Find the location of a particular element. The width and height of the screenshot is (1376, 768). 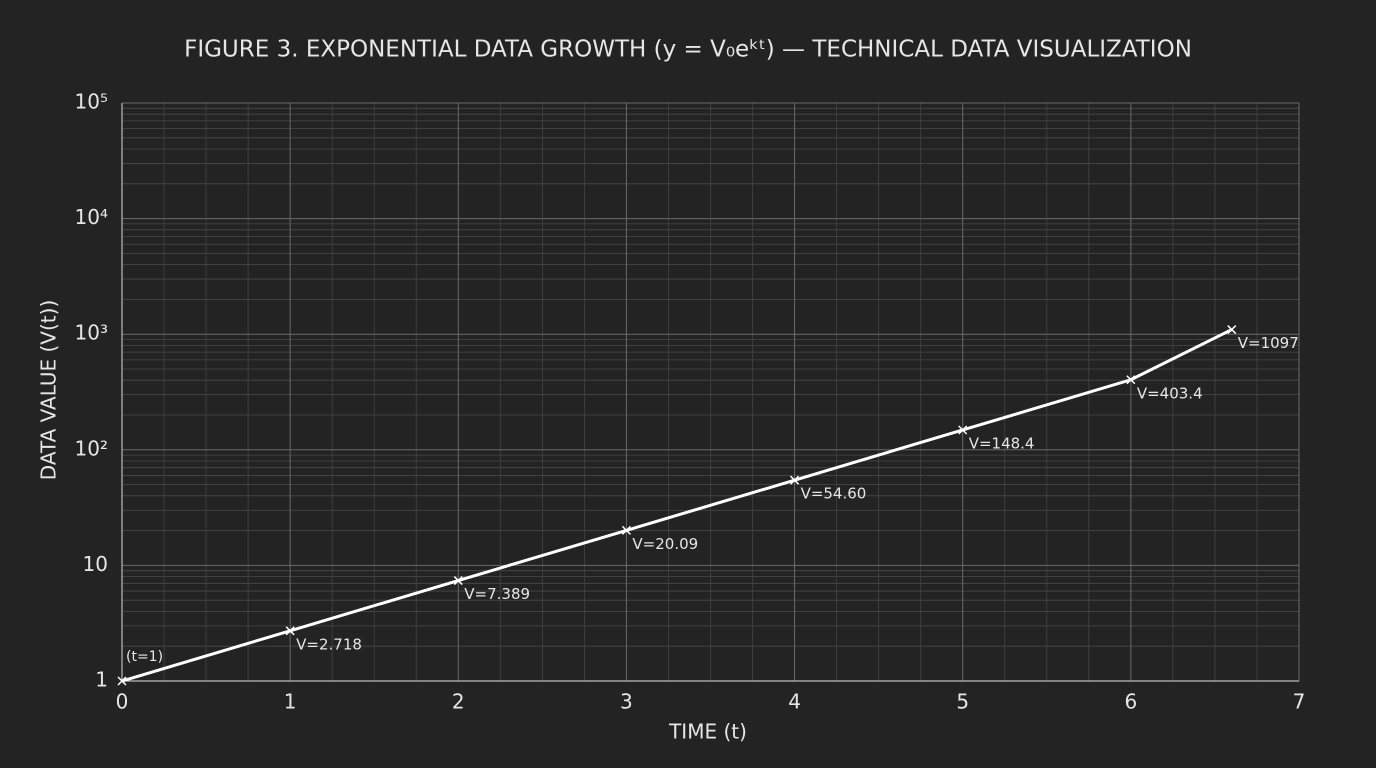

x-tick-label: 7 is located at coordinates (1299, 702).